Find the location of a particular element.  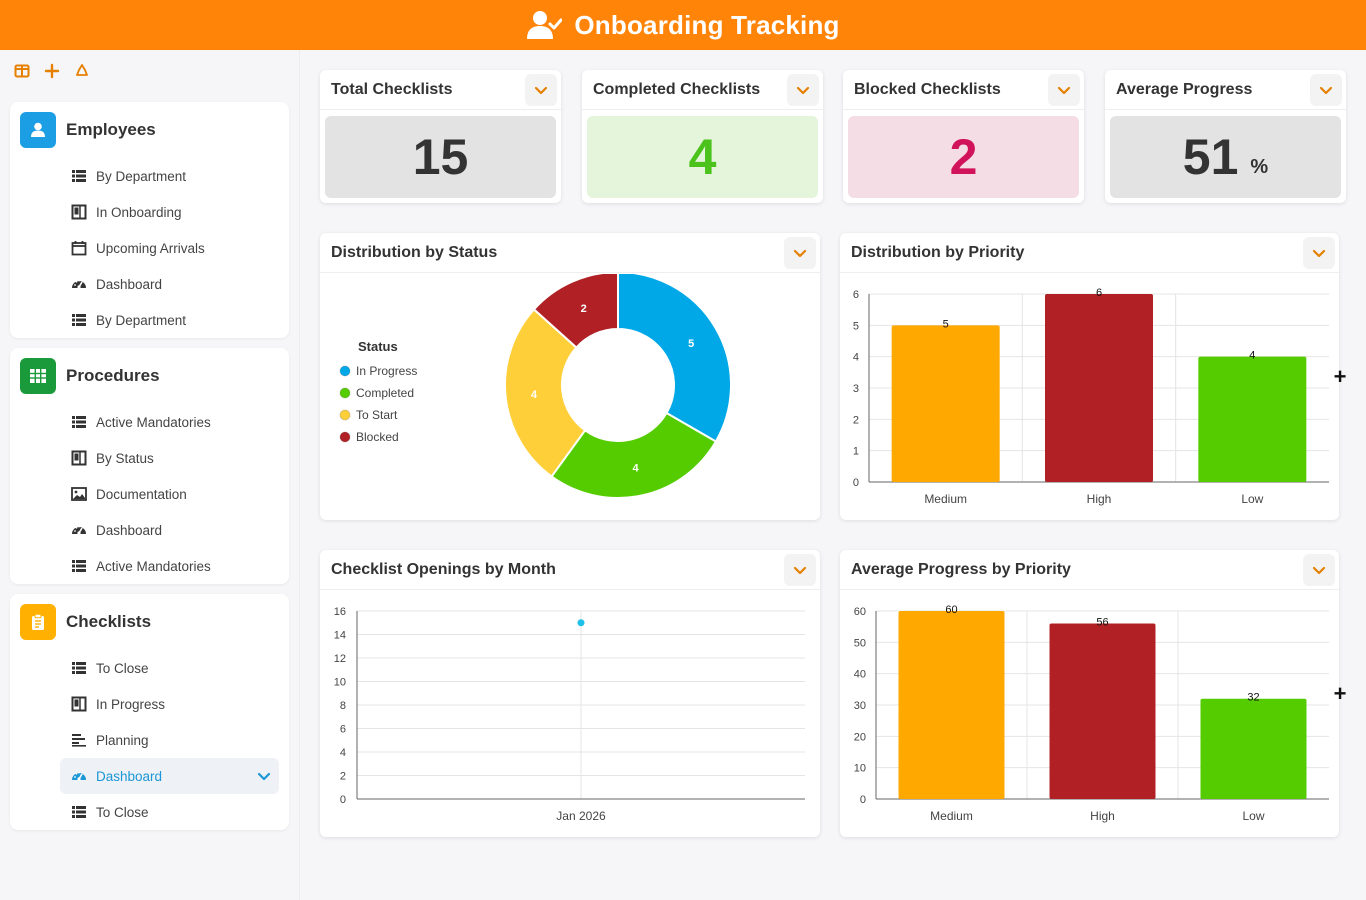

nav-item-label: To Close is located at coordinates (122, 668).